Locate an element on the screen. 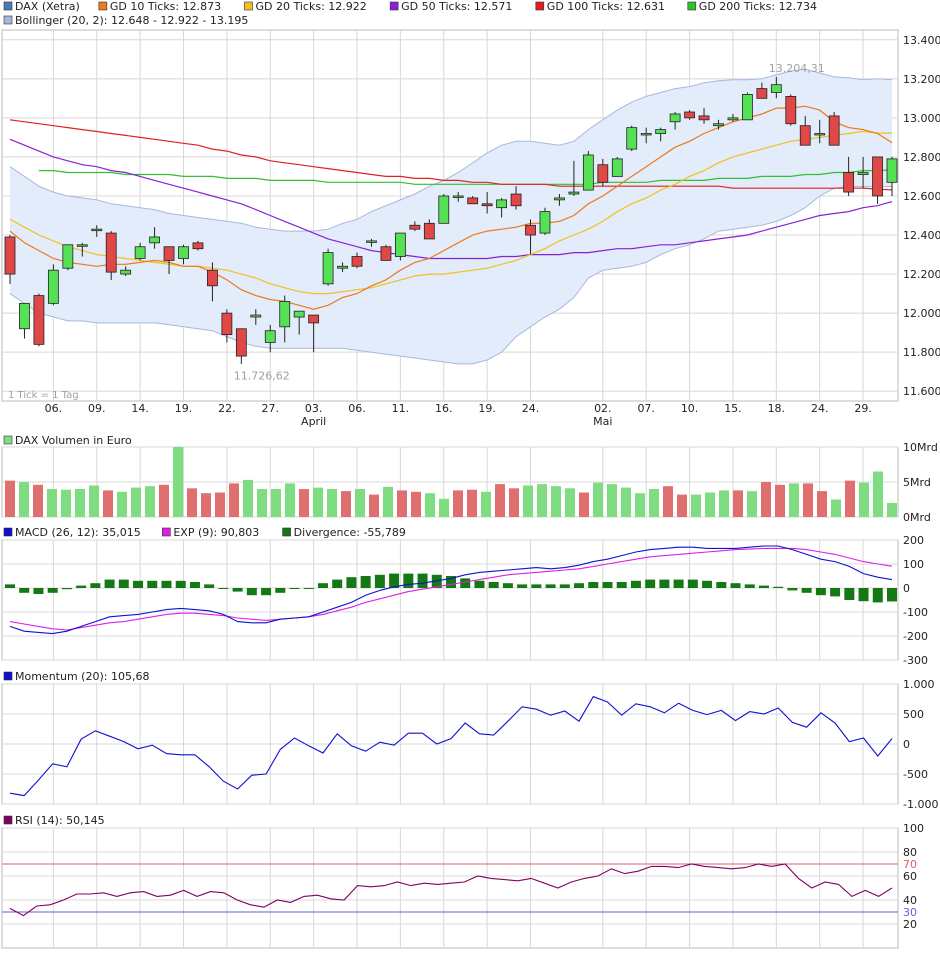 Image resolution: width=940 pixels, height=958 pixels. x-month-label: Mai is located at coordinates (602, 421).